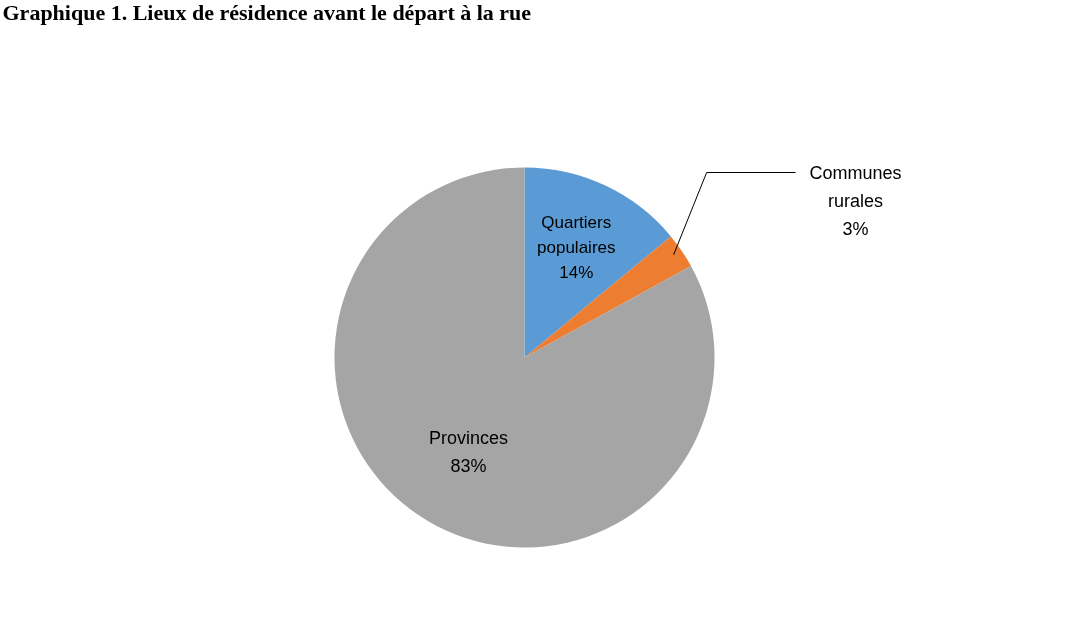 This screenshot has height=617, width=1077. What do you see at coordinates (468, 466) in the screenshot?
I see `data-label: 83%` at bounding box center [468, 466].